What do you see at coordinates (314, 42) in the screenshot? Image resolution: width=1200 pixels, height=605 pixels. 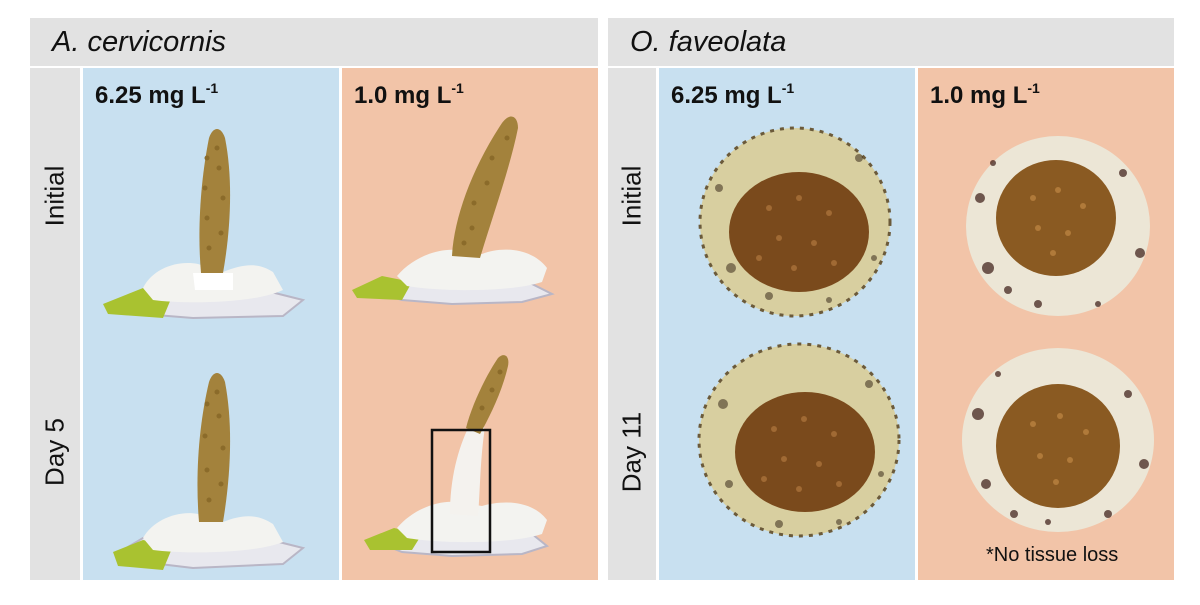 I see `species-header-left: A. cervicornis` at bounding box center [314, 42].